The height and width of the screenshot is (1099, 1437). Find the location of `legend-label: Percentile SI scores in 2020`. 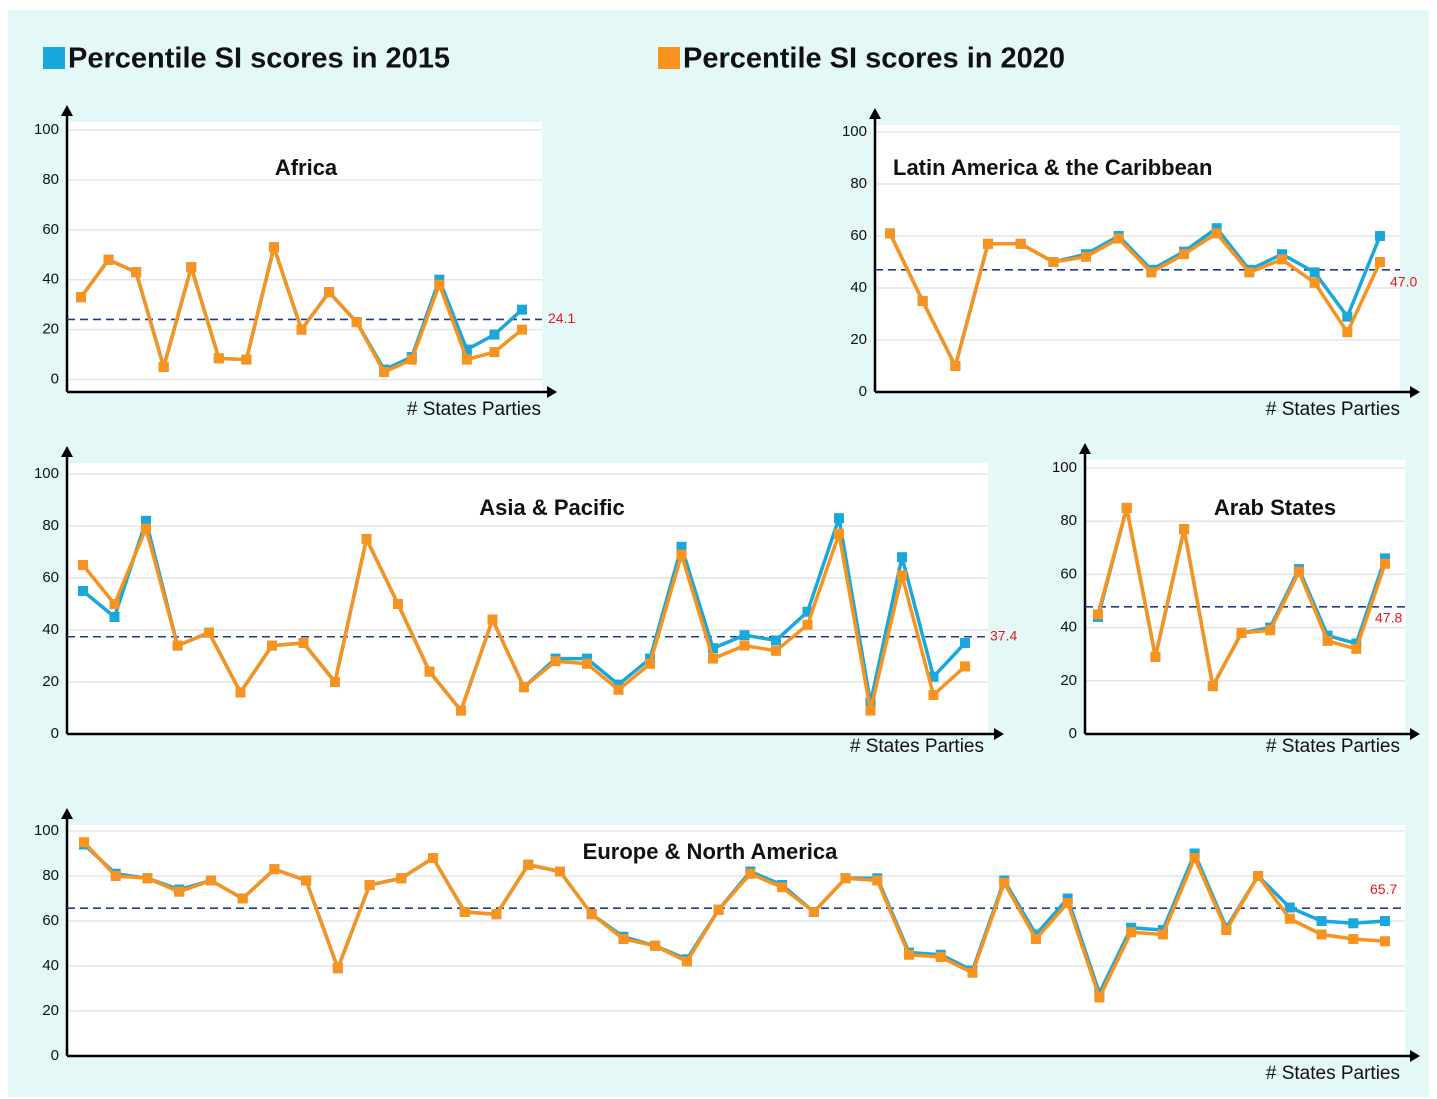

legend-label: Percentile SI scores in 2020 is located at coordinates (874, 59).